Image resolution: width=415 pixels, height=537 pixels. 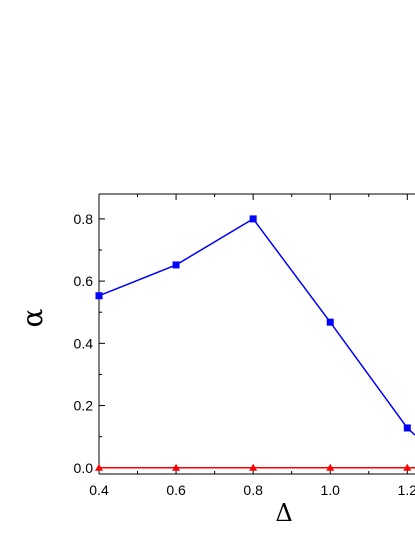 What do you see at coordinates (330, 490) in the screenshot?
I see `x-tick-label: 1.0` at bounding box center [330, 490].